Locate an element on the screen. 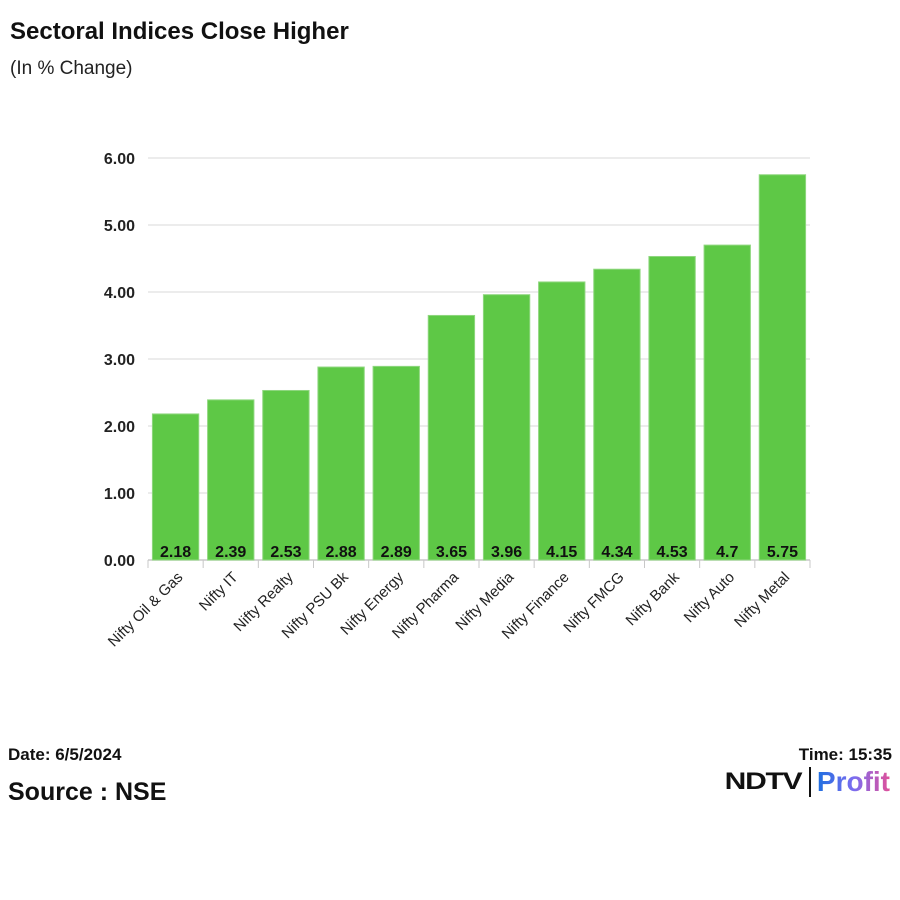  y-tick-label: 3.00 is located at coordinates (119, 360).